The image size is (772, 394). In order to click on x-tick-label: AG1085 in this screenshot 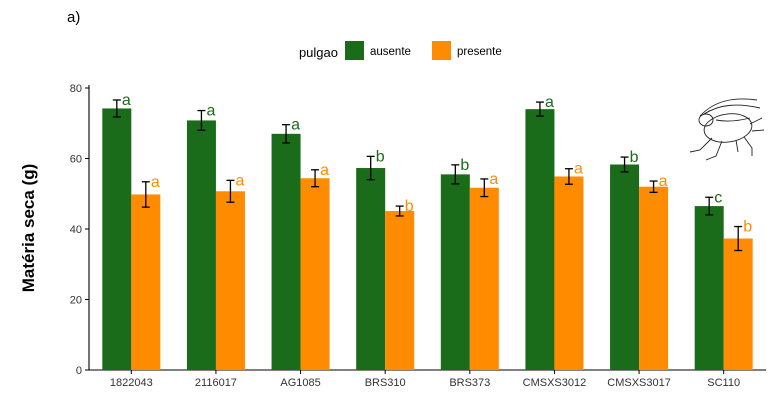, I will do `click(300, 383)`.